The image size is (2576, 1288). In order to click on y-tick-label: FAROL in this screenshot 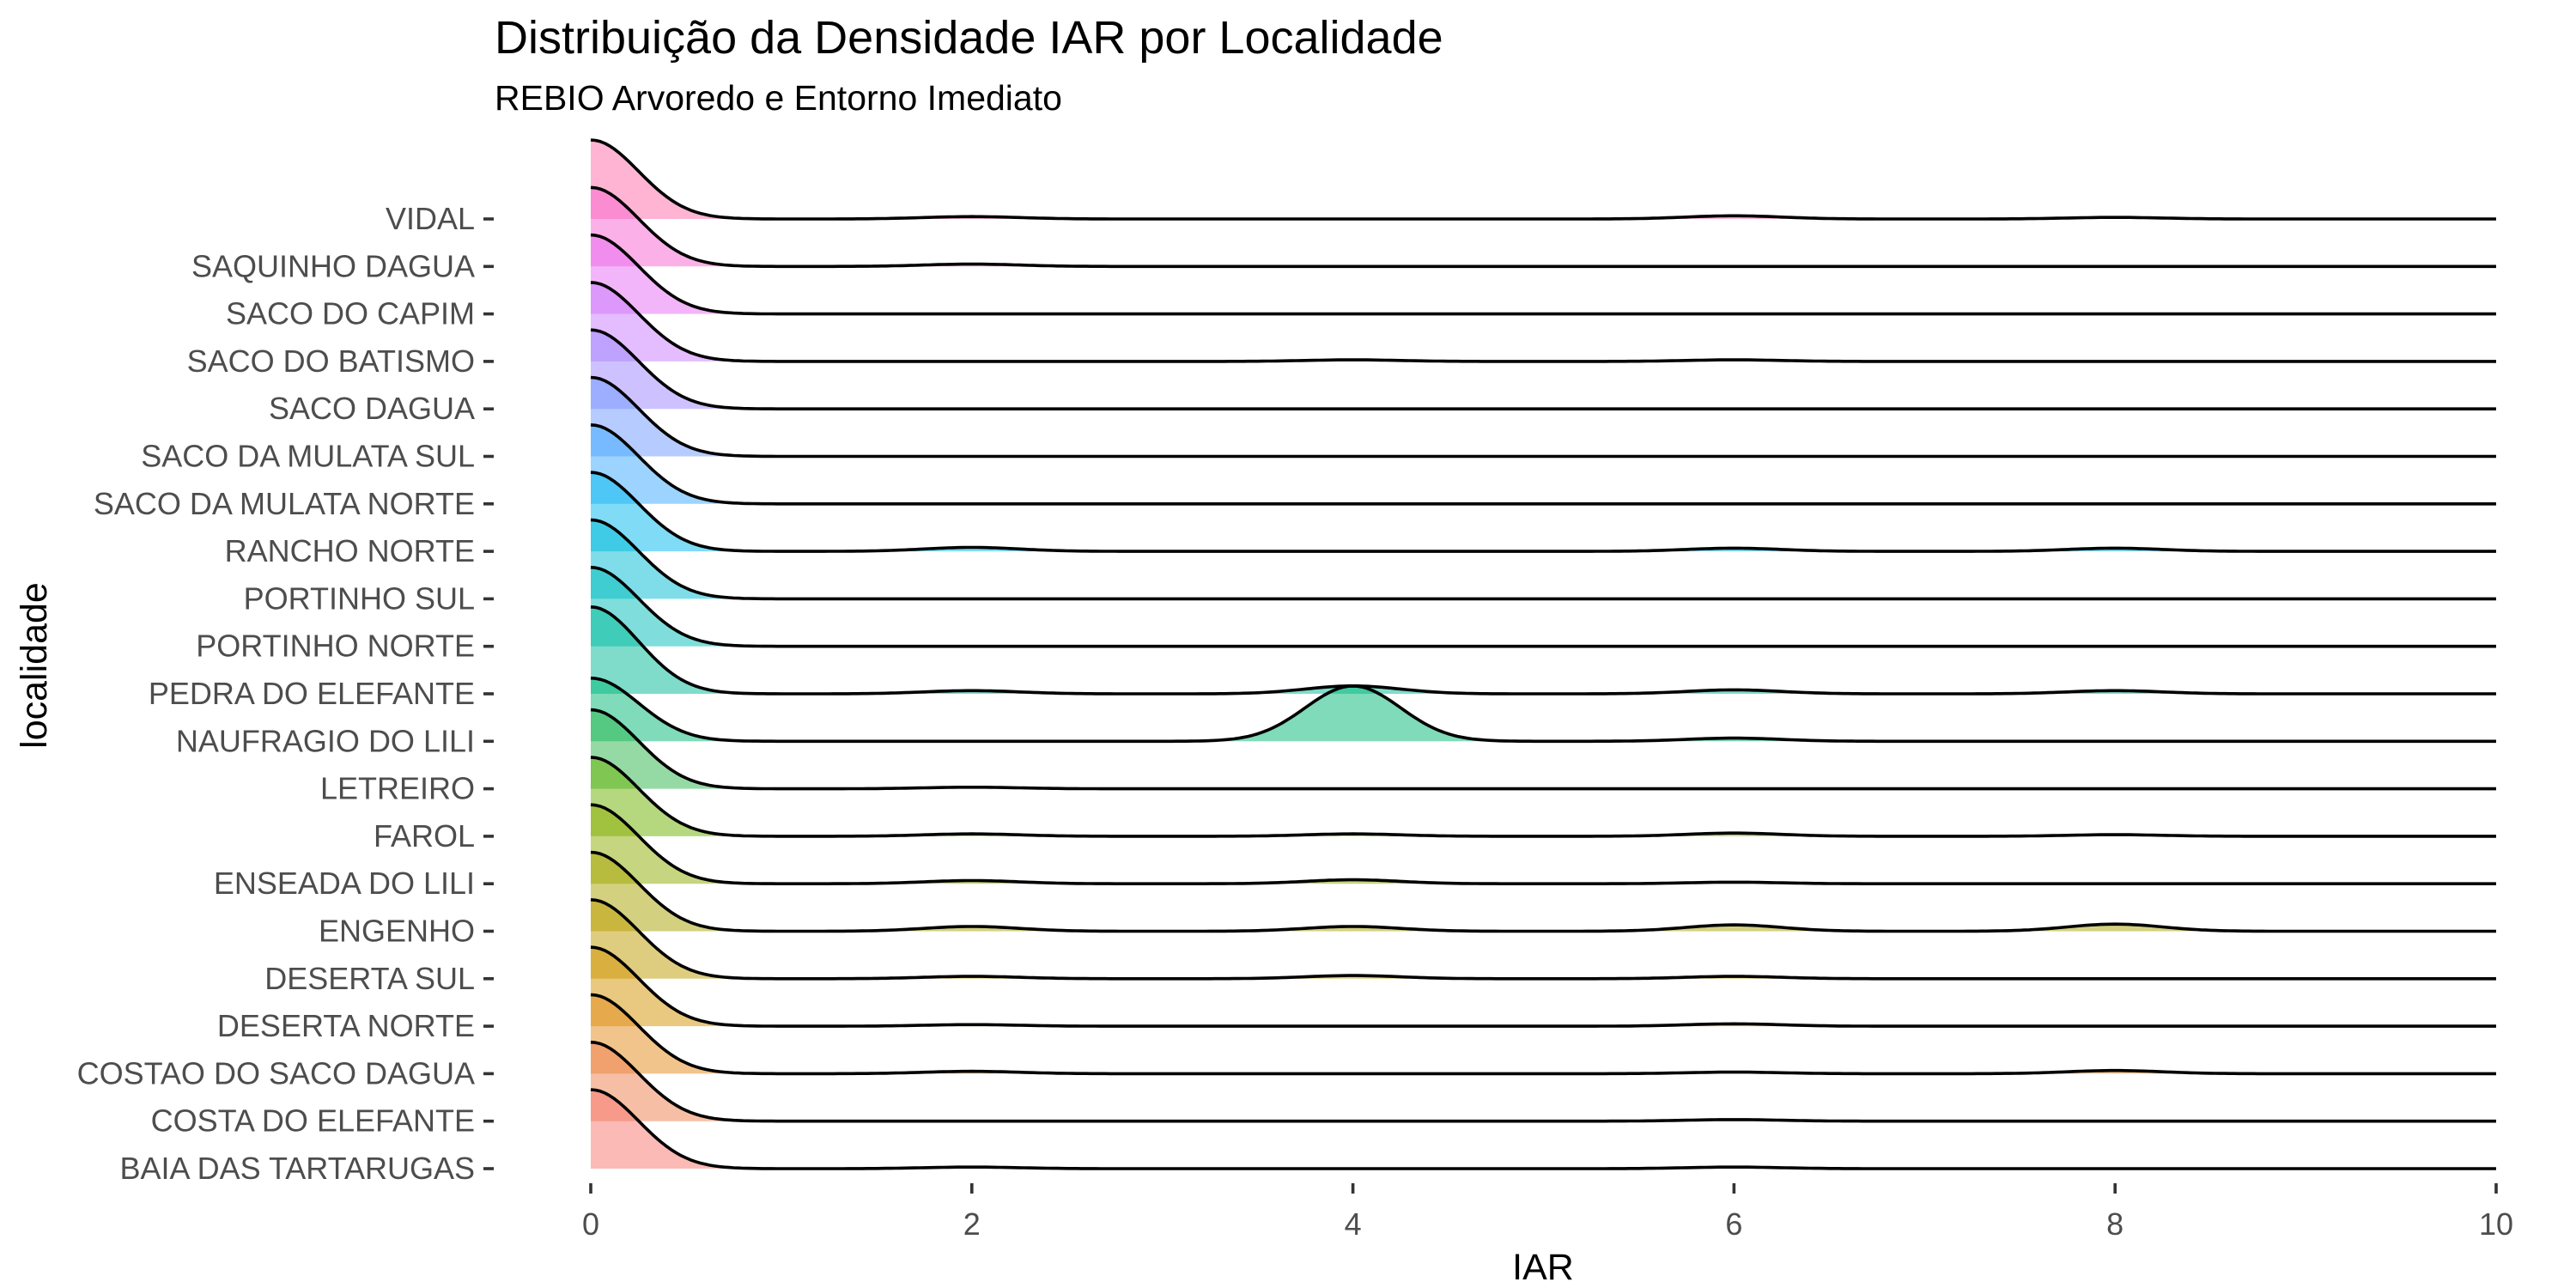, I will do `click(424, 836)`.